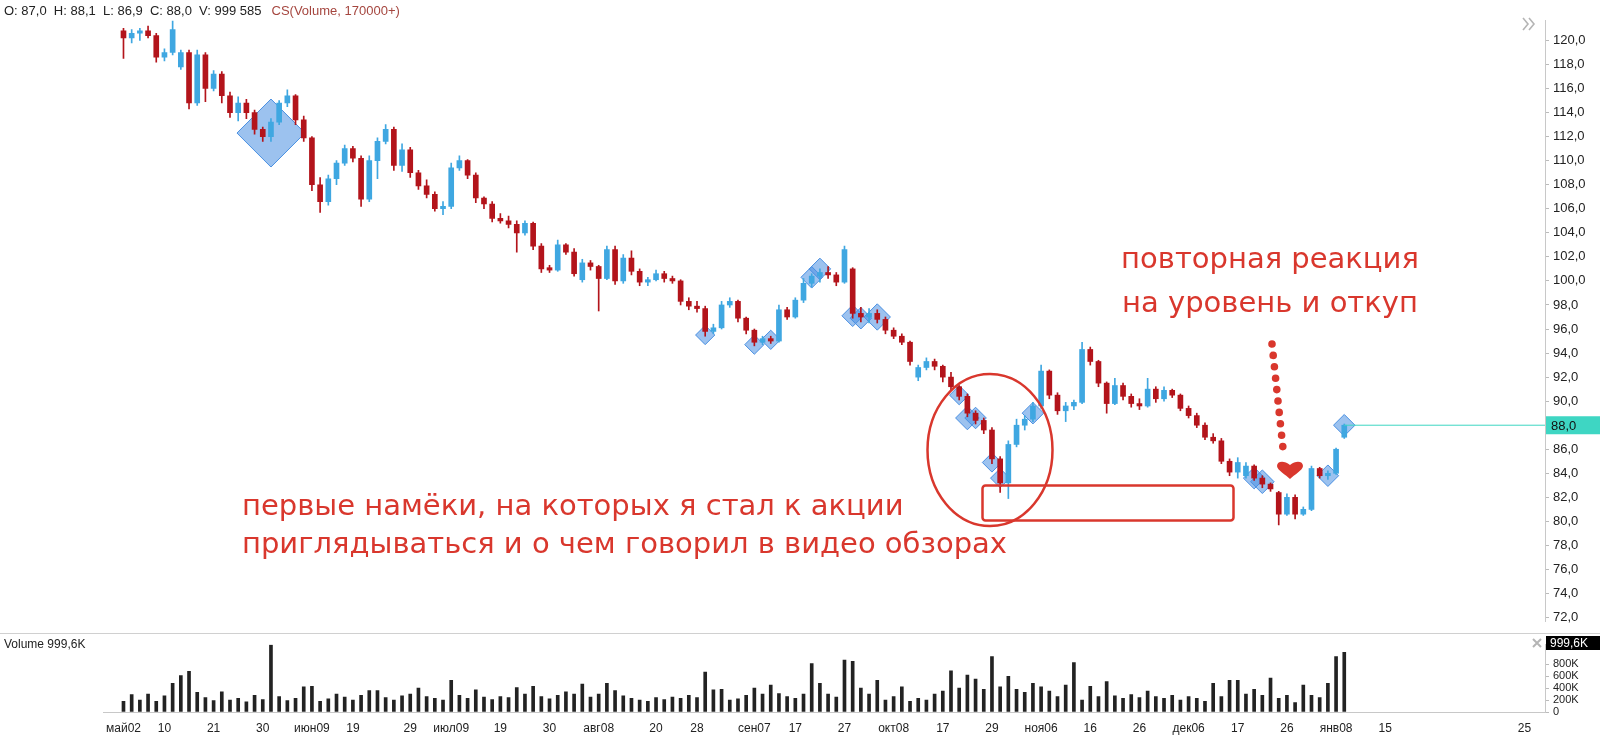 Image resolution: width=1600 pixels, height=736 pixels. I want to click on chart-title: Volume 999,6K, so click(45, 644).